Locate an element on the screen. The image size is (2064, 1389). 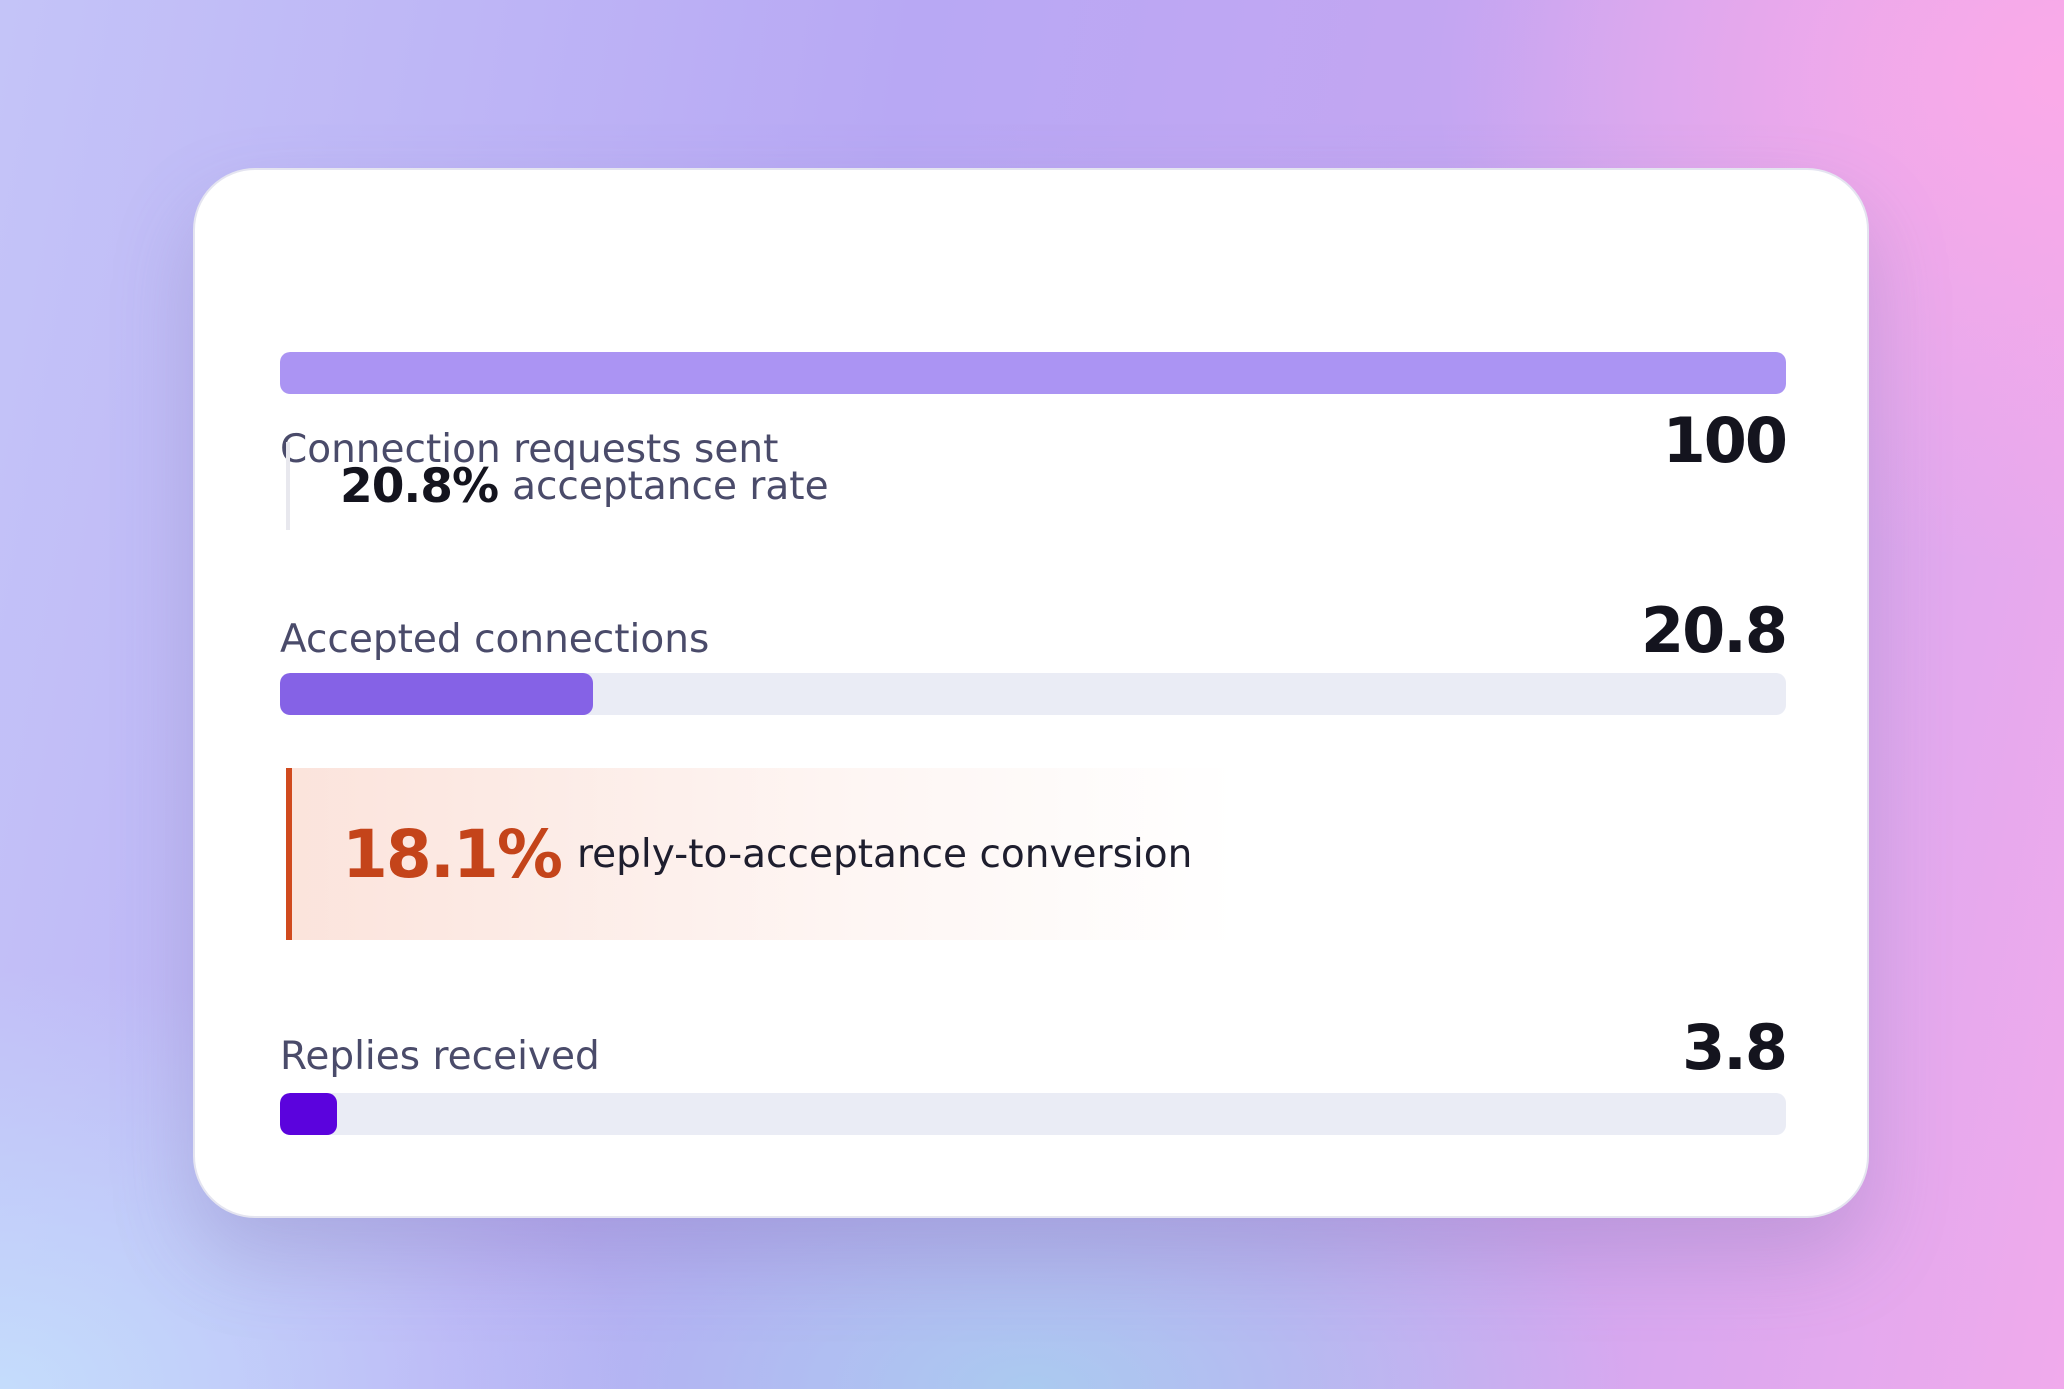
progress-bar-accepted-connections is located at coordinates (1033, 694).